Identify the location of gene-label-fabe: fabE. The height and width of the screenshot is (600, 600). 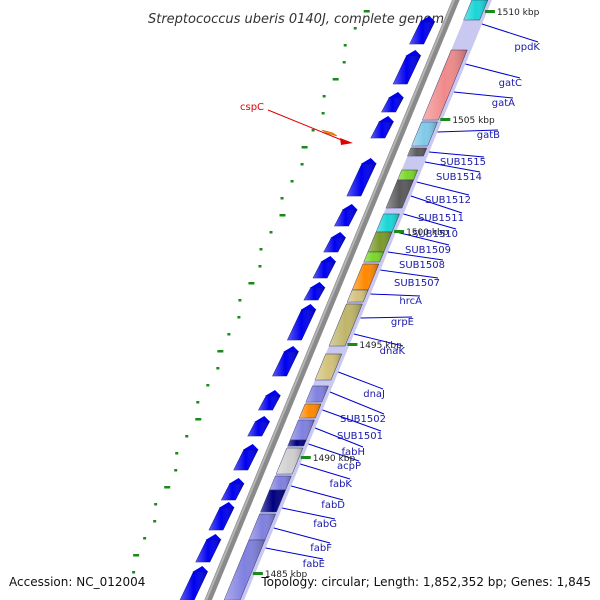
(314, 564).